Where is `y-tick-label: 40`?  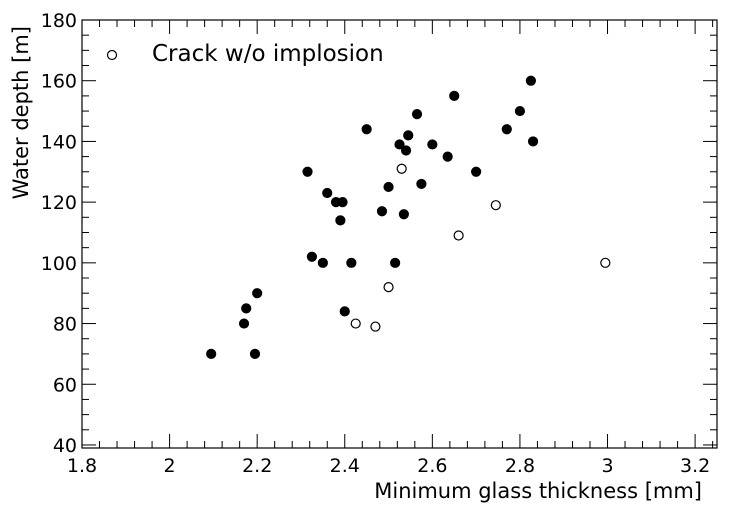
y-tick-label: 40 is located at coordinates (65, 446).